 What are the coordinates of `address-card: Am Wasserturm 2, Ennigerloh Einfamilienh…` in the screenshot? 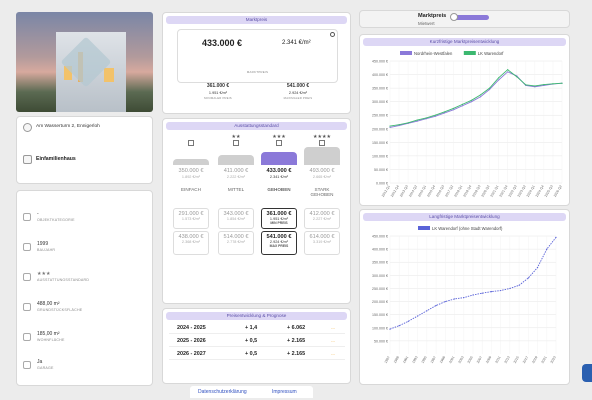 It's located at (84, 150).